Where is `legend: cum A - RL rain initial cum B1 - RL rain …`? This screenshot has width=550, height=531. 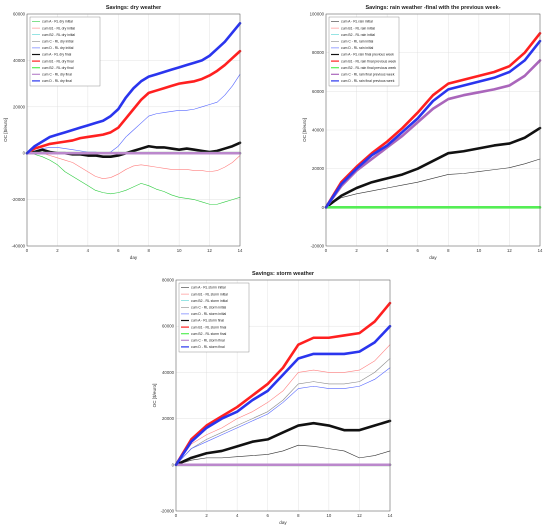 legend: cum A - RL rain initial cum B1 - RL rain … is located at coordinates (364, 51).